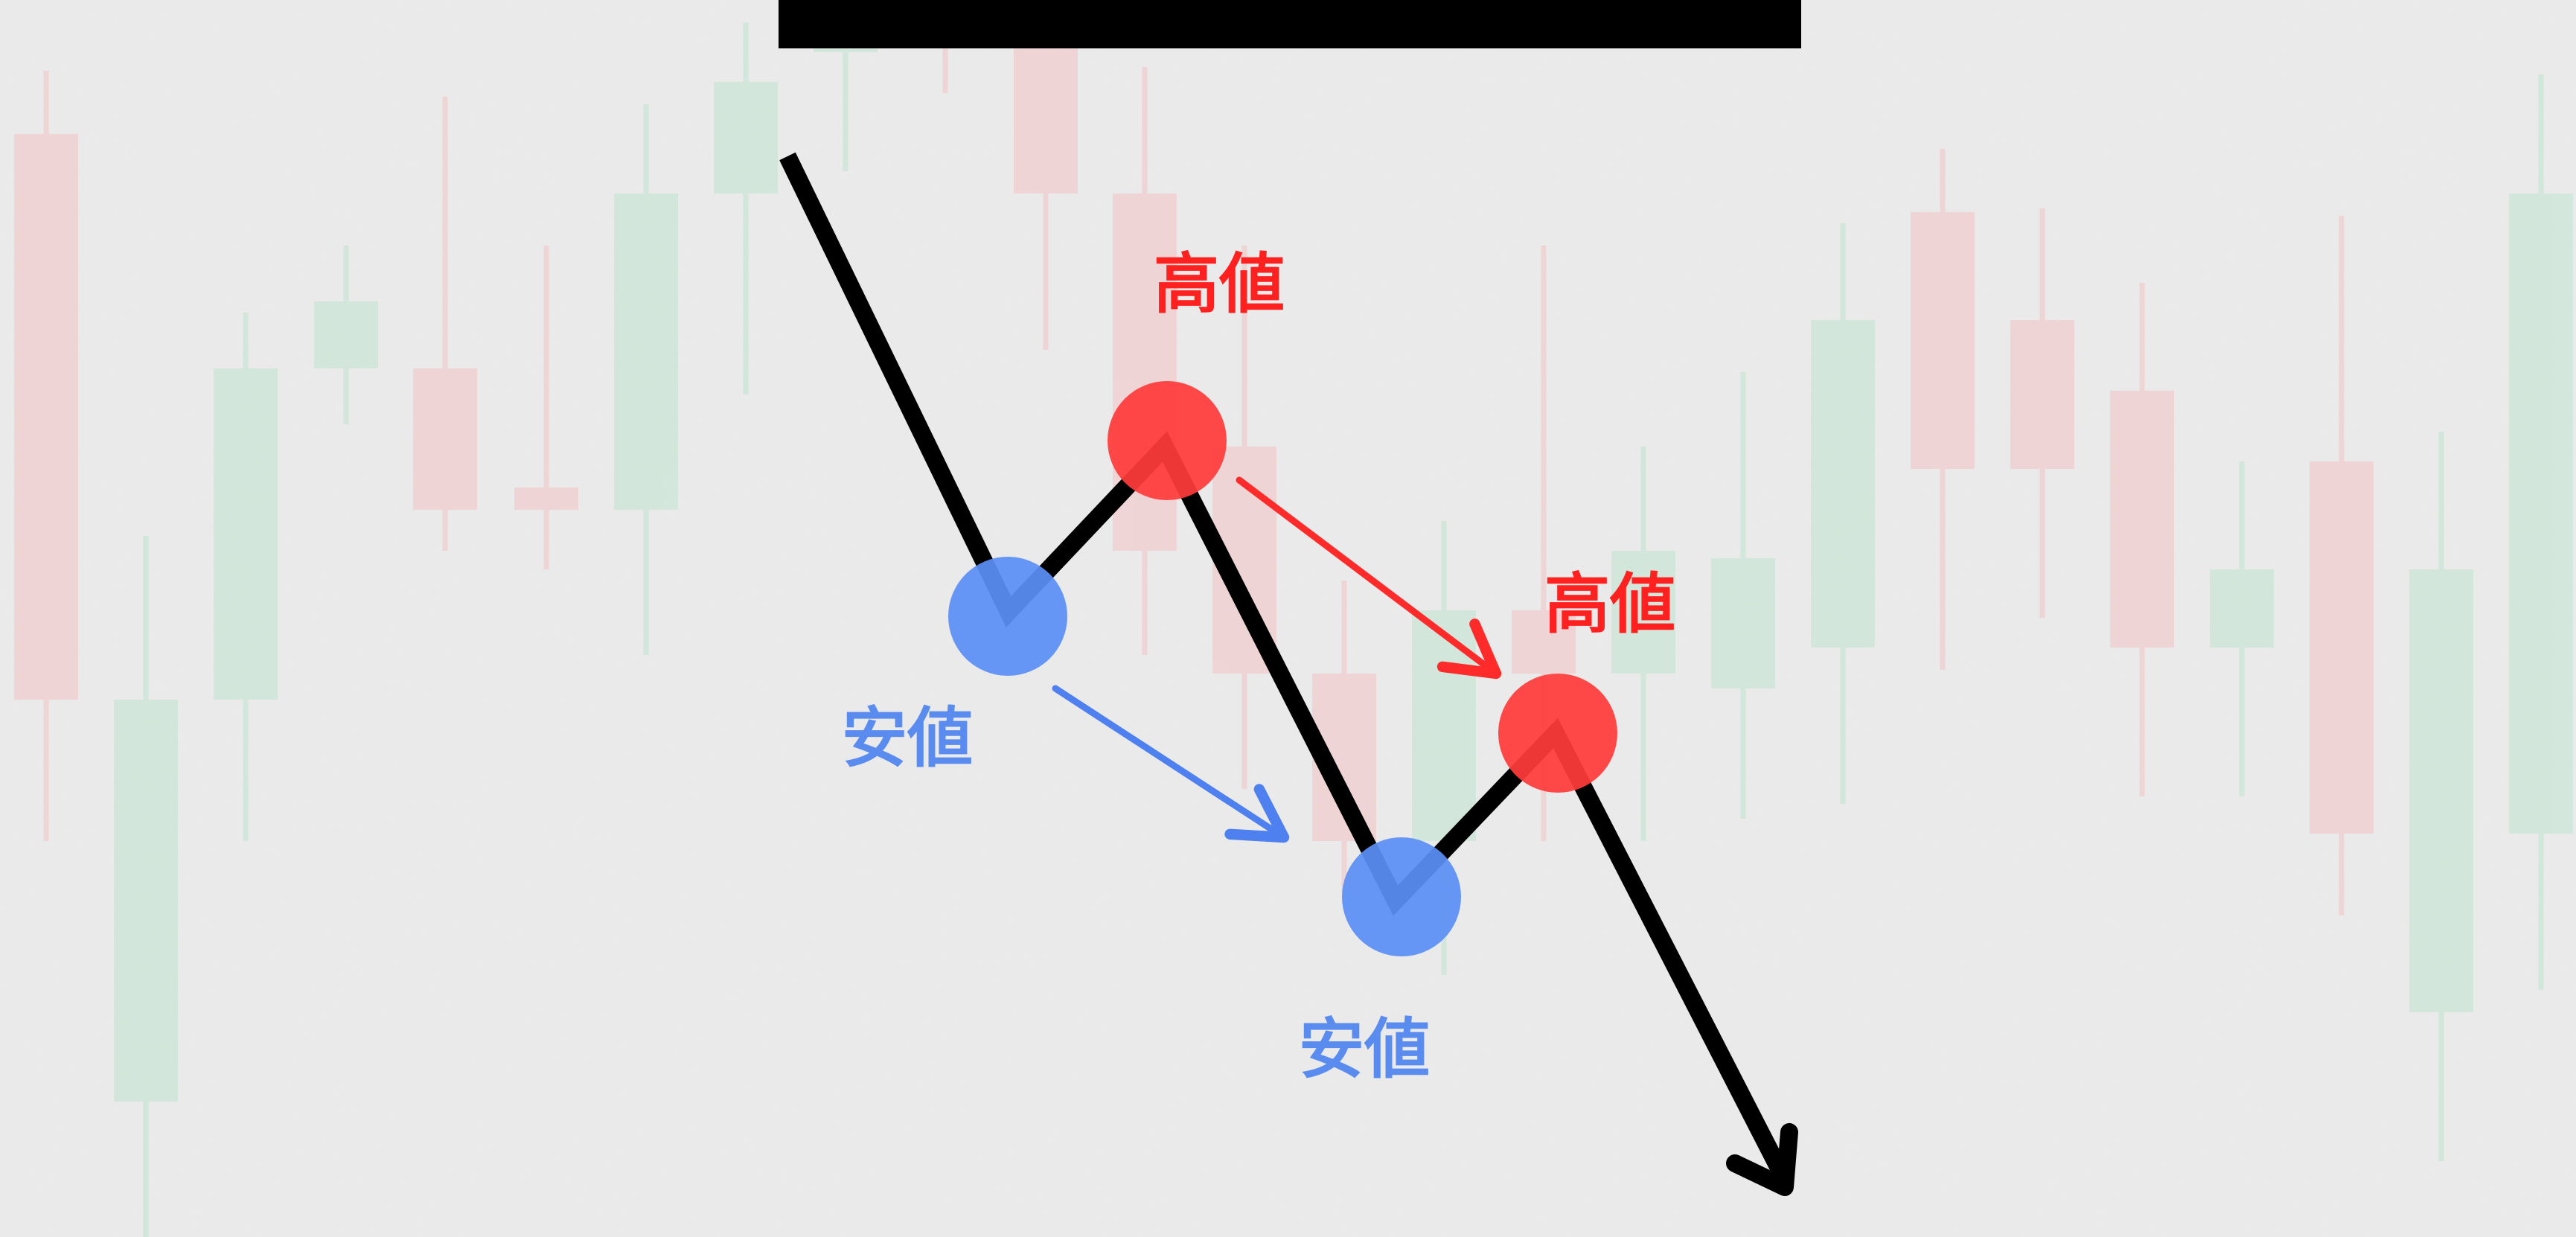 This screenshot has width=2576, height=1237. What do you see at coordinates (1171, 764) in the screenshot?
I see `lower-low-arrow` at bounding box center [1171, 764].